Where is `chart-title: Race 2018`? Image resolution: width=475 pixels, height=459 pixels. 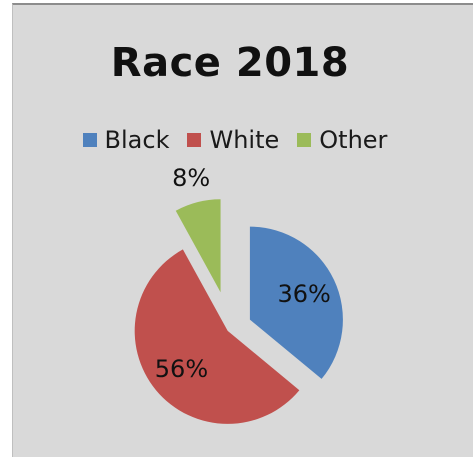
chart-title: Race 2018 is located at coordinates (230, 63).